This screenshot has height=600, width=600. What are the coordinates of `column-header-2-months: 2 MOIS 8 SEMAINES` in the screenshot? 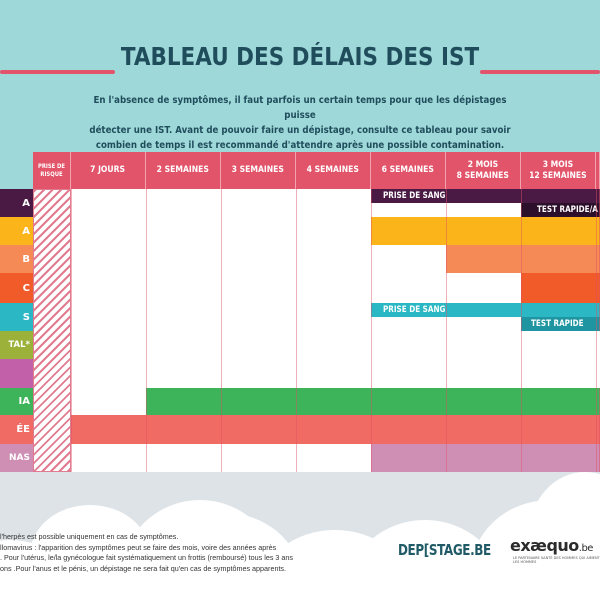 It's located at (483, 170).